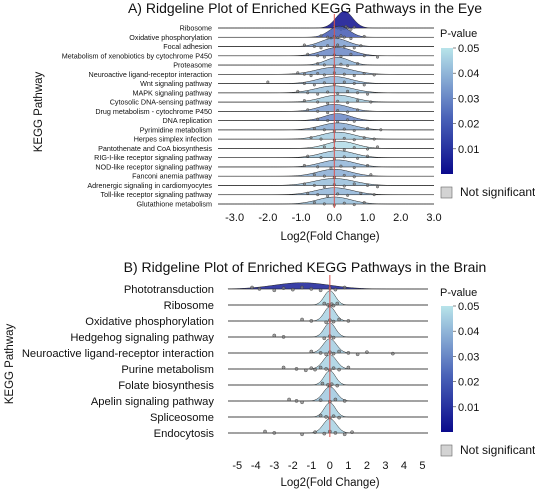  Describe the element at coordinates (149, 185) in the screenshot. I see `panel-a-pathway-label: Adrenergic signaling in cardiomyocytes` at that location.